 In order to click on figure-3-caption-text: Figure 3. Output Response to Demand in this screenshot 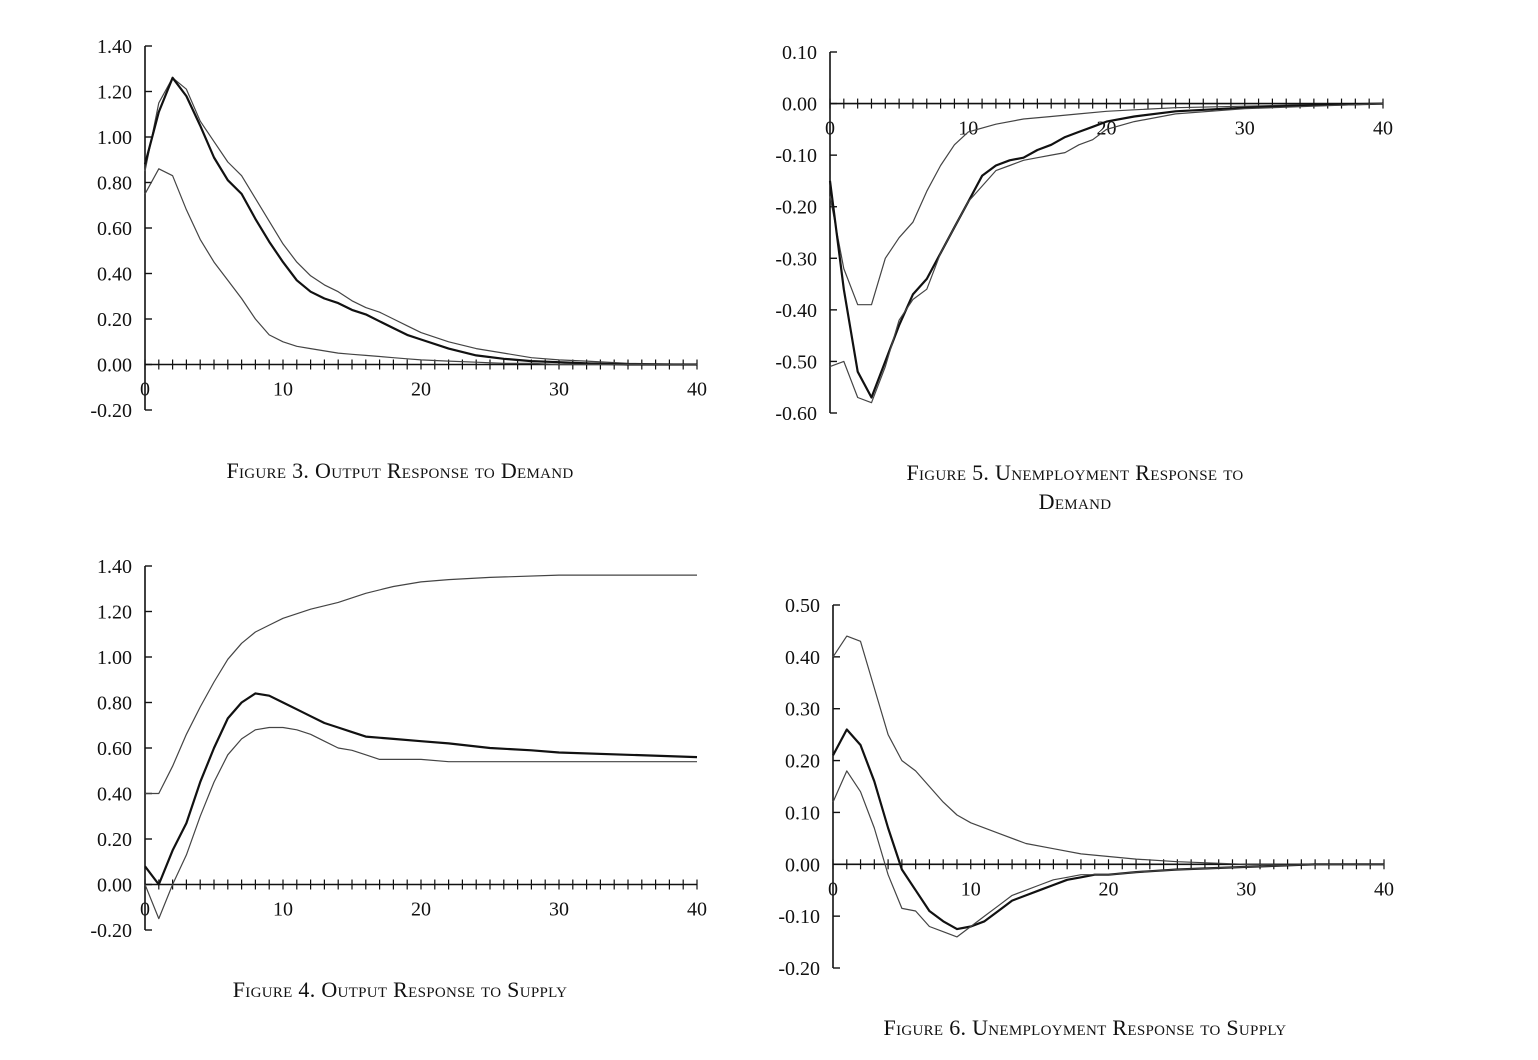, I will do `click(400, 470)`.